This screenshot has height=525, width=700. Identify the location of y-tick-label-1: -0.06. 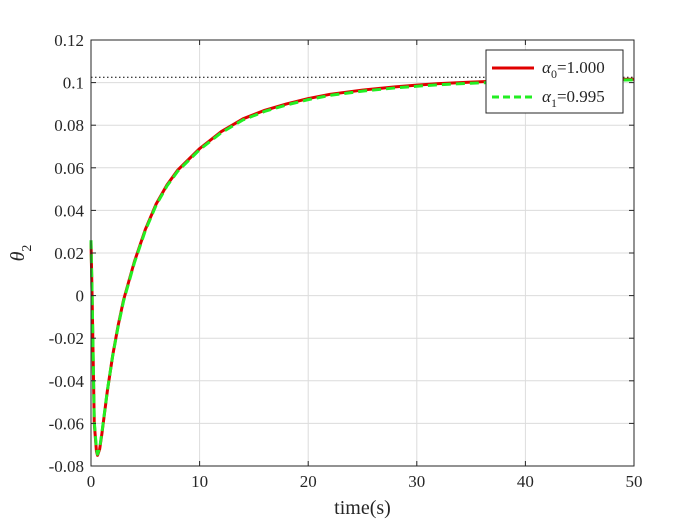
(66, 423).